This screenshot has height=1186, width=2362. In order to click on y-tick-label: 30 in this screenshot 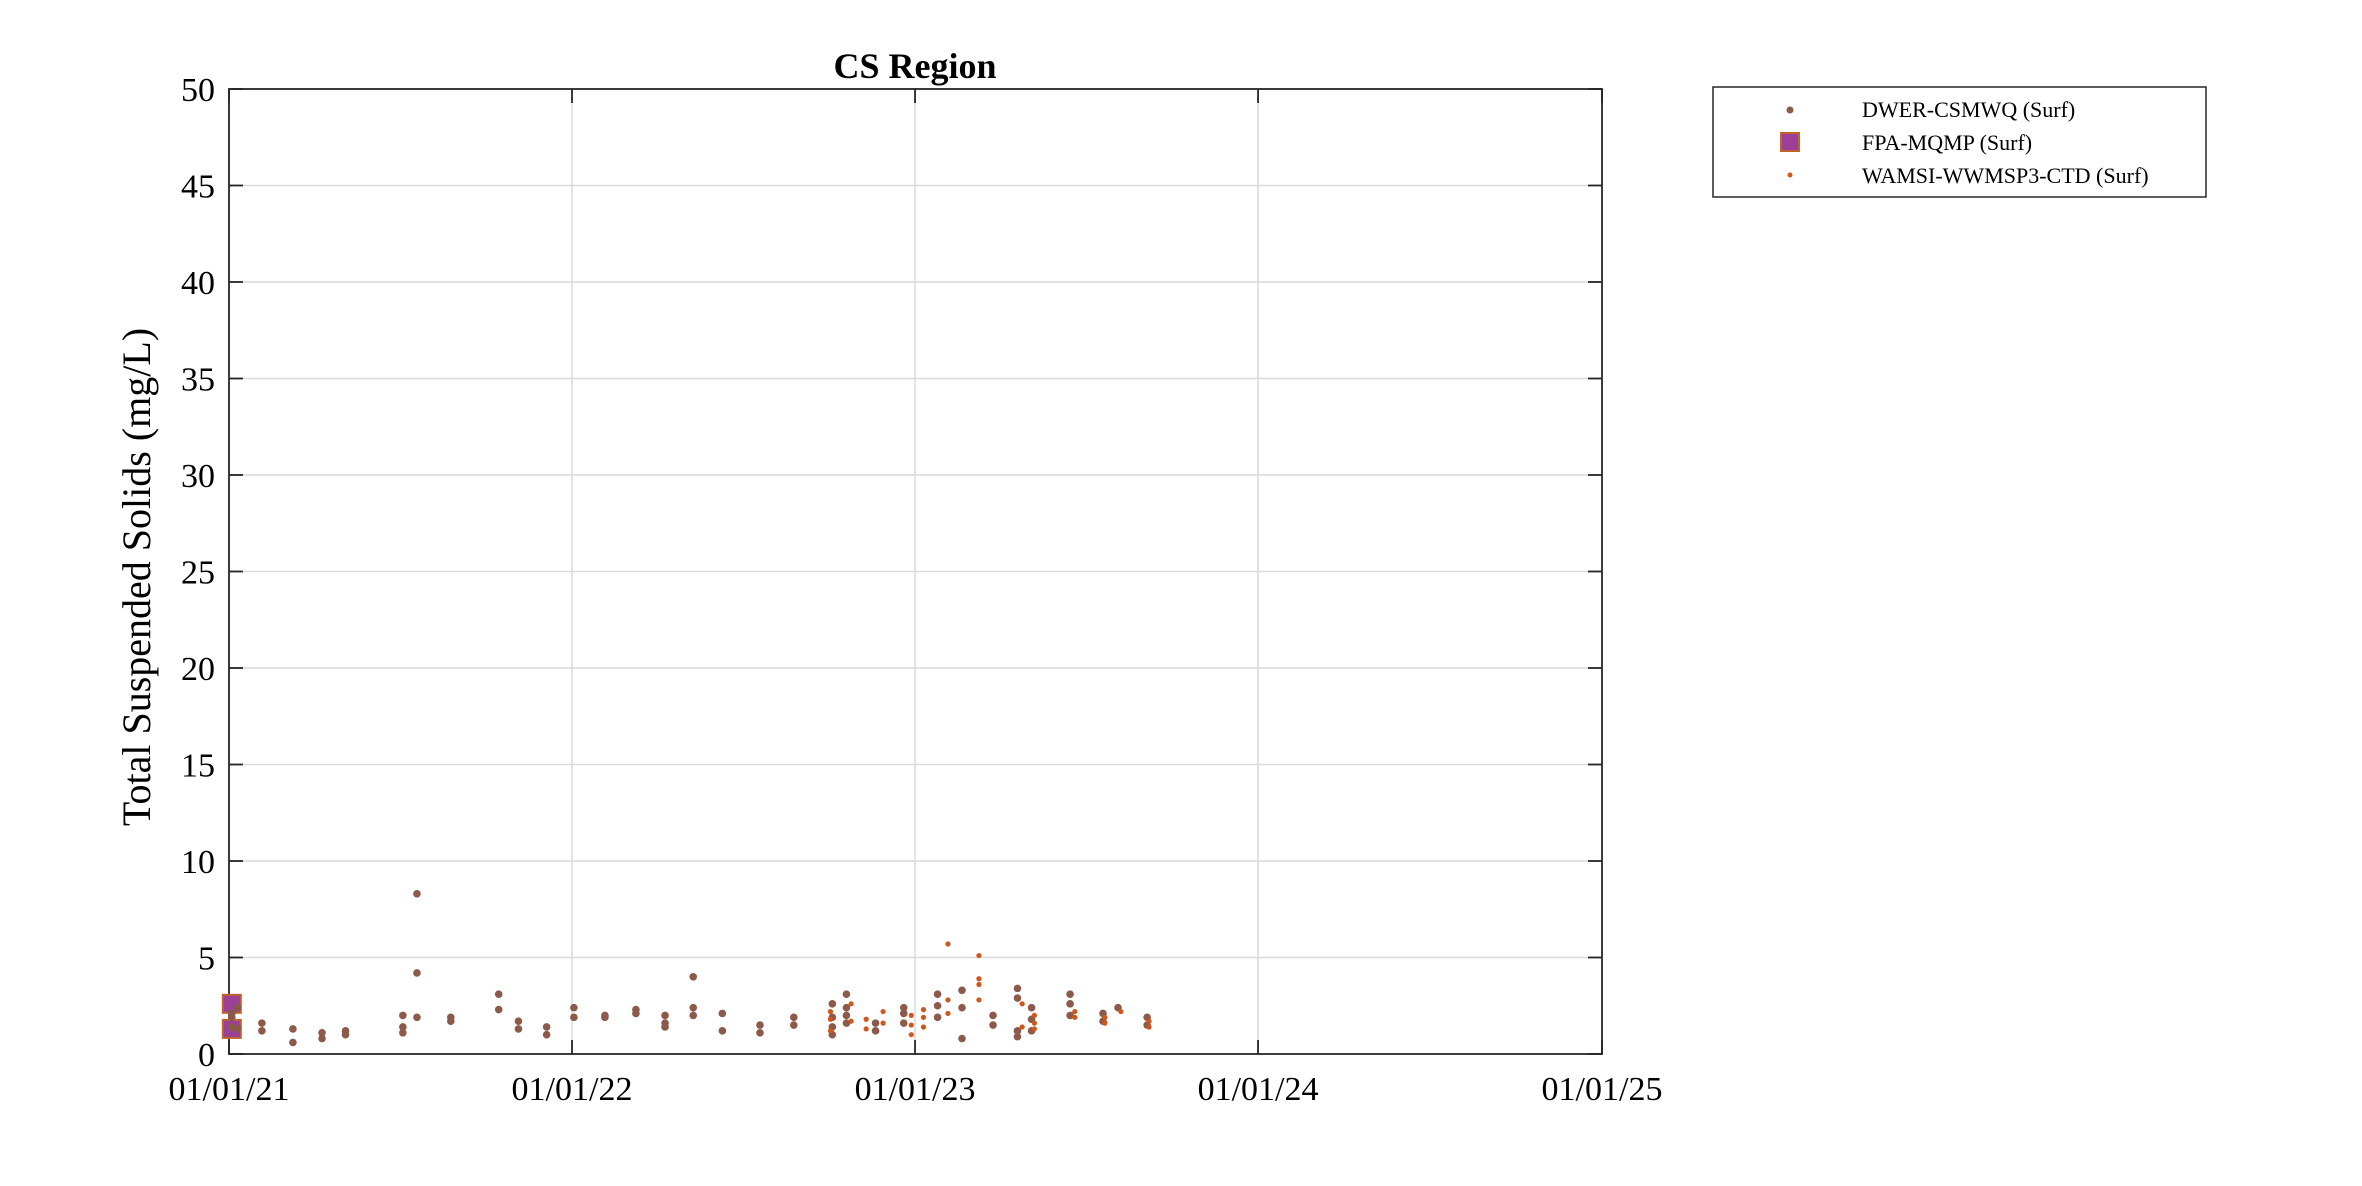, I will do `click(198, 476)`.